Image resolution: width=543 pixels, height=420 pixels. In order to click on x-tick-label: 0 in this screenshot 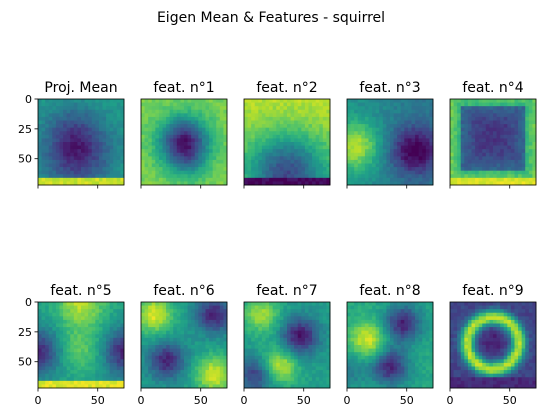, I will do `click(141, 400)`.